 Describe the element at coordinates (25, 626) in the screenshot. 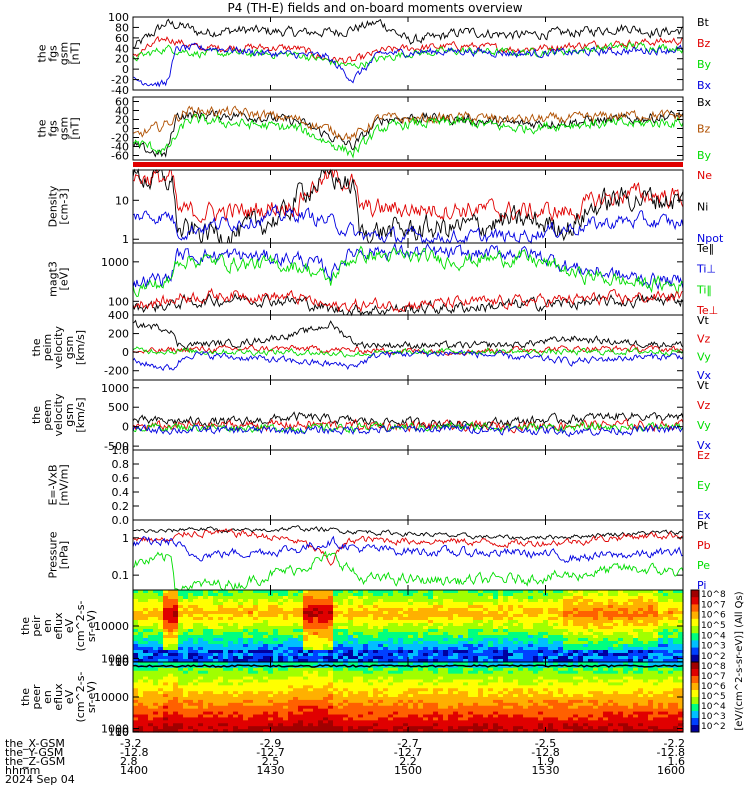

I see `y-axis-label: the` at that location.